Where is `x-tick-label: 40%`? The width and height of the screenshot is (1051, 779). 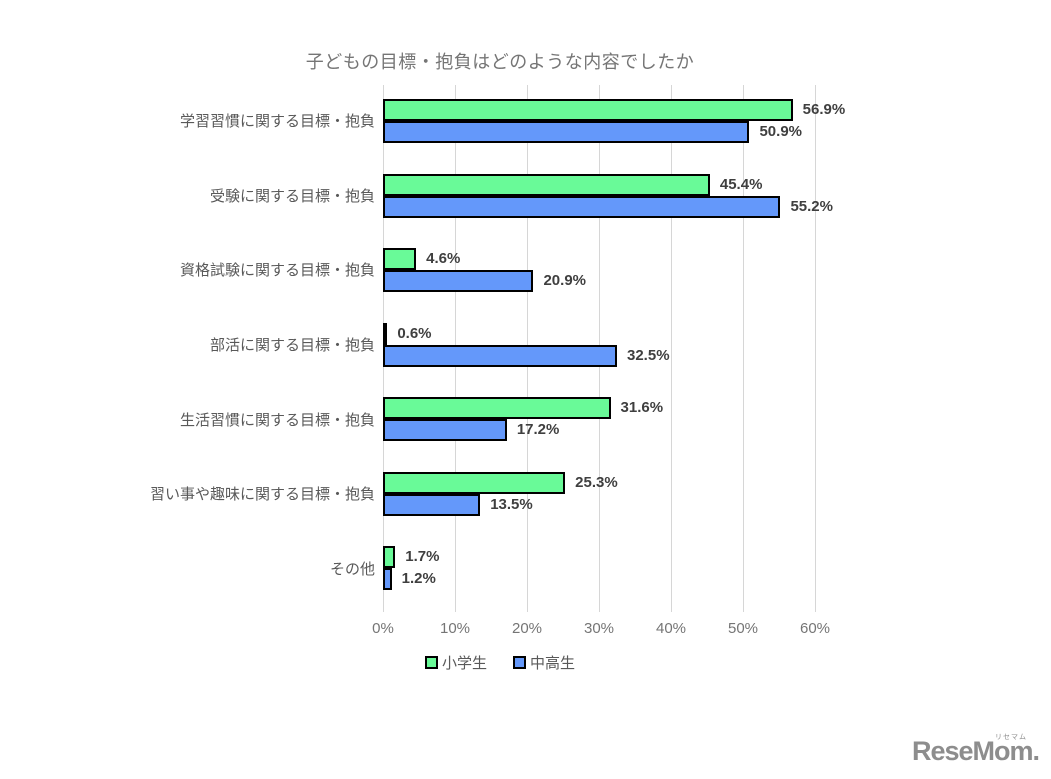
x-tick-label: 40% is located at coordinates (671, 628).